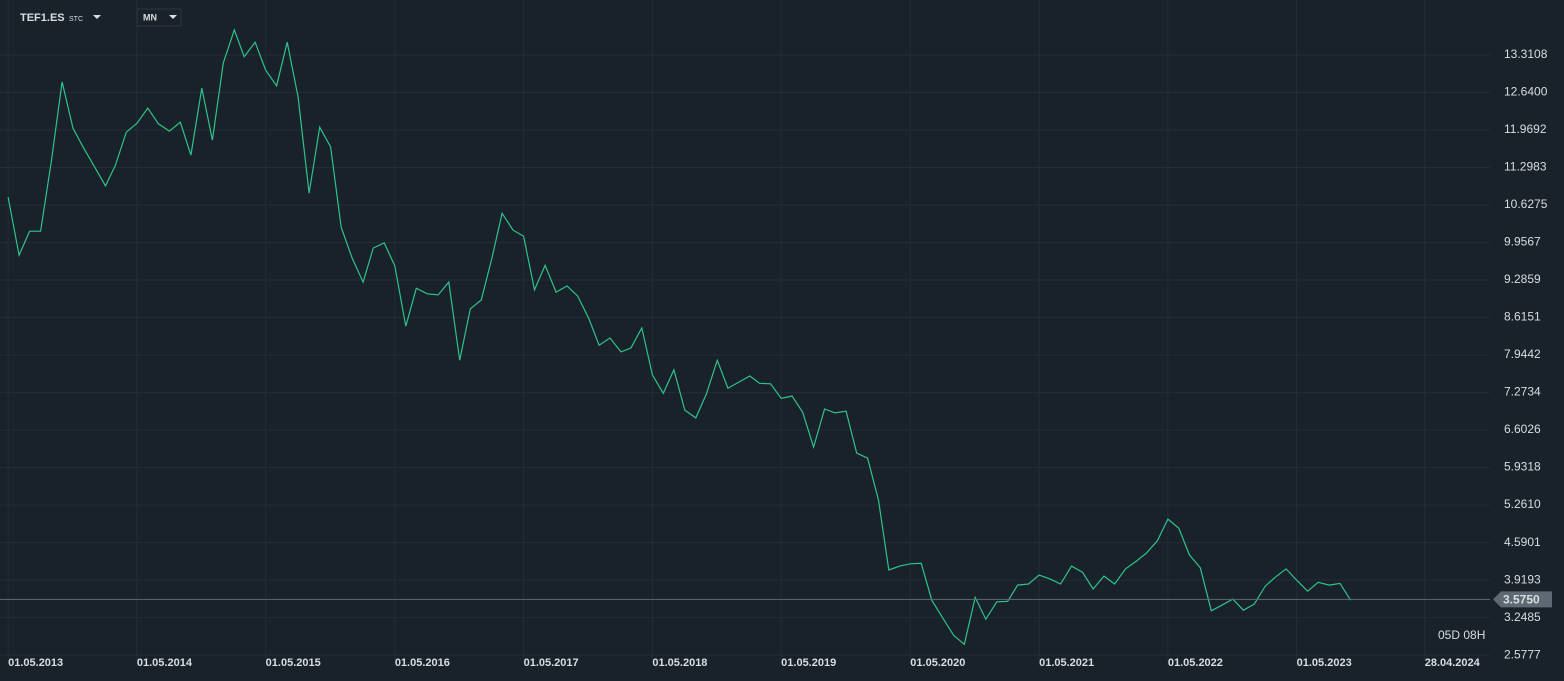  I want to click on y-tick-label: 4.5901, so click(1522, 542).